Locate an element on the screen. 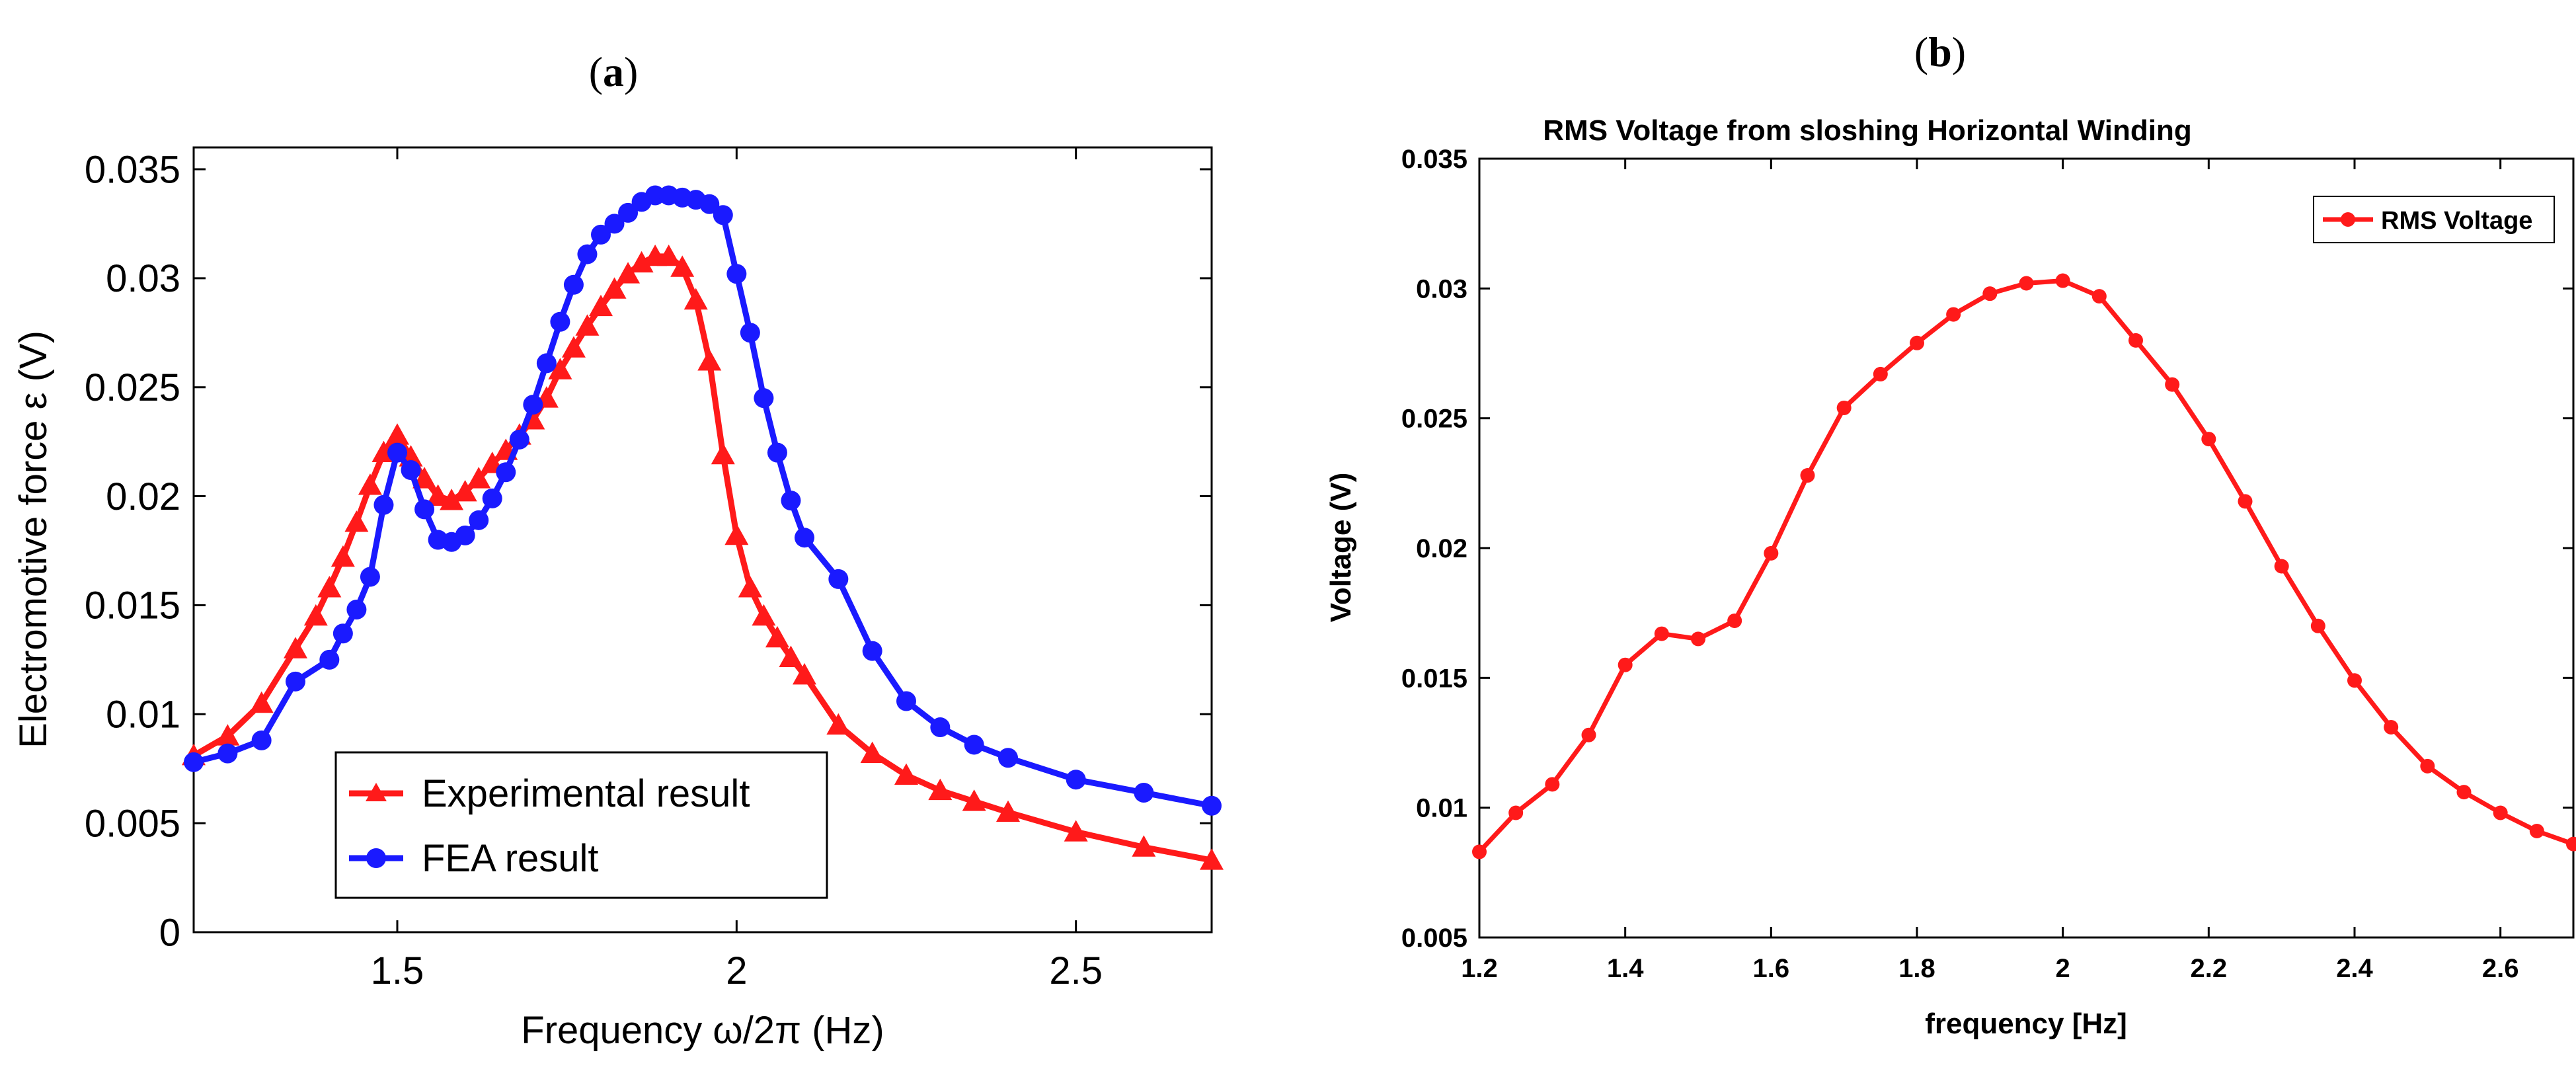 The height and width of the screenshot is (1075, 2576). chart-a-y-label: Electromotive force ε (V) is located at coordinates (33, 539).